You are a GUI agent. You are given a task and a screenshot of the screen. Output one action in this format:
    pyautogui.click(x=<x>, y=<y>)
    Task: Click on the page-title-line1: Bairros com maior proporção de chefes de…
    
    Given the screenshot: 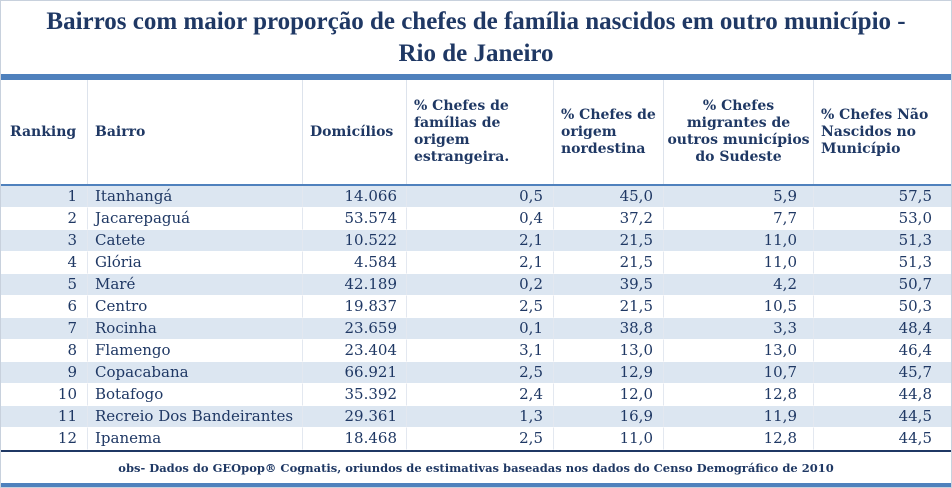 What is the action you would take?
    pyautogui.click(x=476, y=21)
    